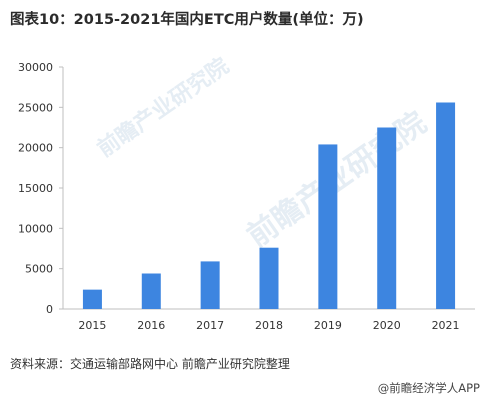 The height and width of the screenshot is (401, 492). What do you see at coordinates (35, 67) in the screenshot?
I see `y-tick-label: 30000` at bounding box center [35, 67].